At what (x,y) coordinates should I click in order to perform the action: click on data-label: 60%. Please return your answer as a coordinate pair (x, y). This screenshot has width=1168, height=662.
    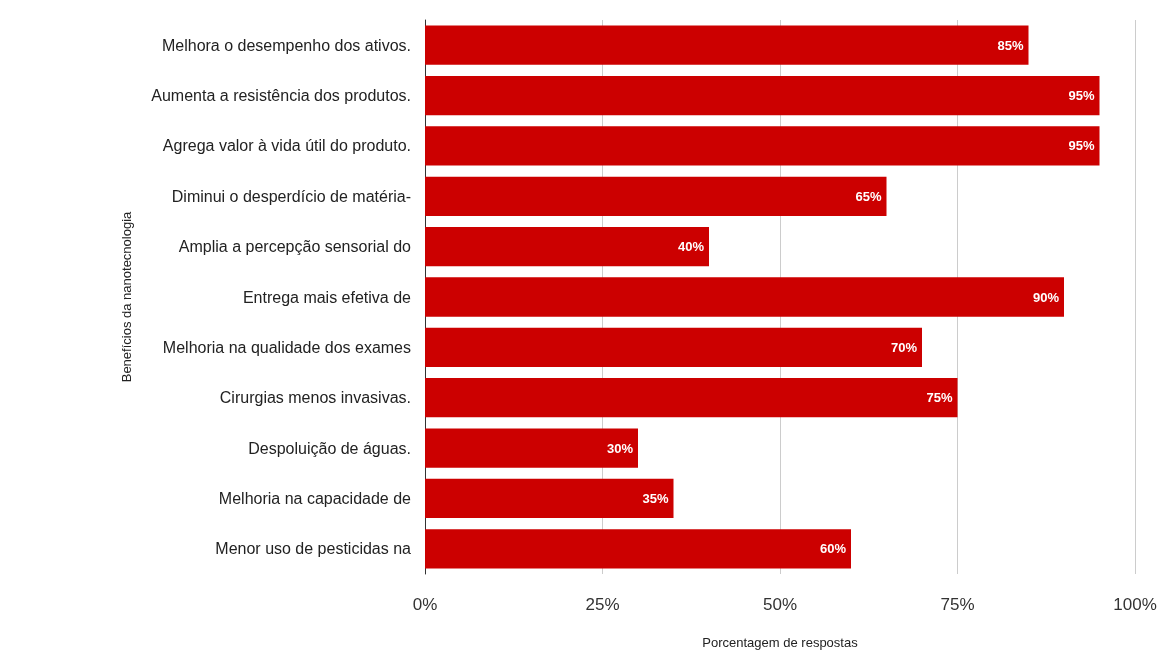
    Looking at the image, I should click on (833, 549).